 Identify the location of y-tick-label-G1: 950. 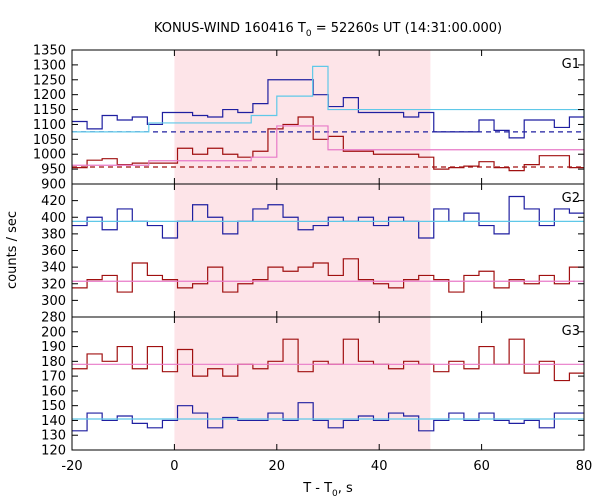
(53, 170).